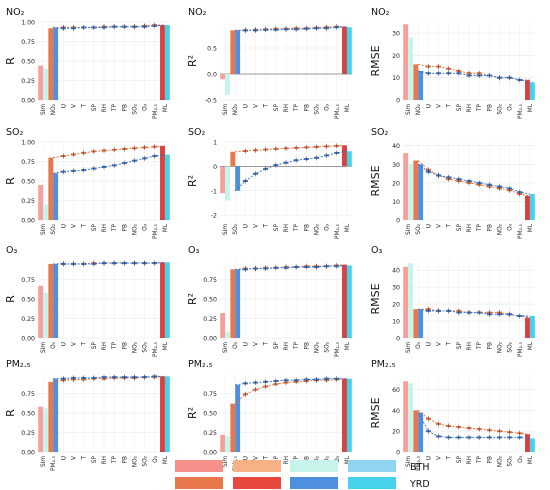 Image resolution: width=550 pixels, height=490 pixels. What do you see at coordinates (215, 143) in the screenshot?
I see `y-tick-label: 1` at bounding box center [215, 143].